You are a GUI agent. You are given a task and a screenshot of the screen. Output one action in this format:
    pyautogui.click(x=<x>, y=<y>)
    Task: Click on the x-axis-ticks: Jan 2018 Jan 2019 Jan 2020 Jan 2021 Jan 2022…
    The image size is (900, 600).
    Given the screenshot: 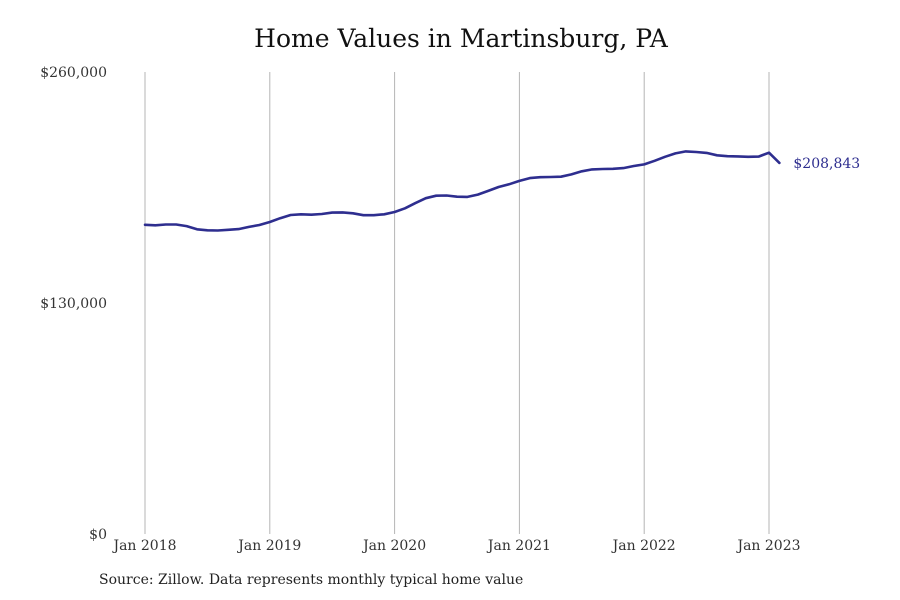 What is the action you would take?
    pyautogui.click(x=455, y=546)
    